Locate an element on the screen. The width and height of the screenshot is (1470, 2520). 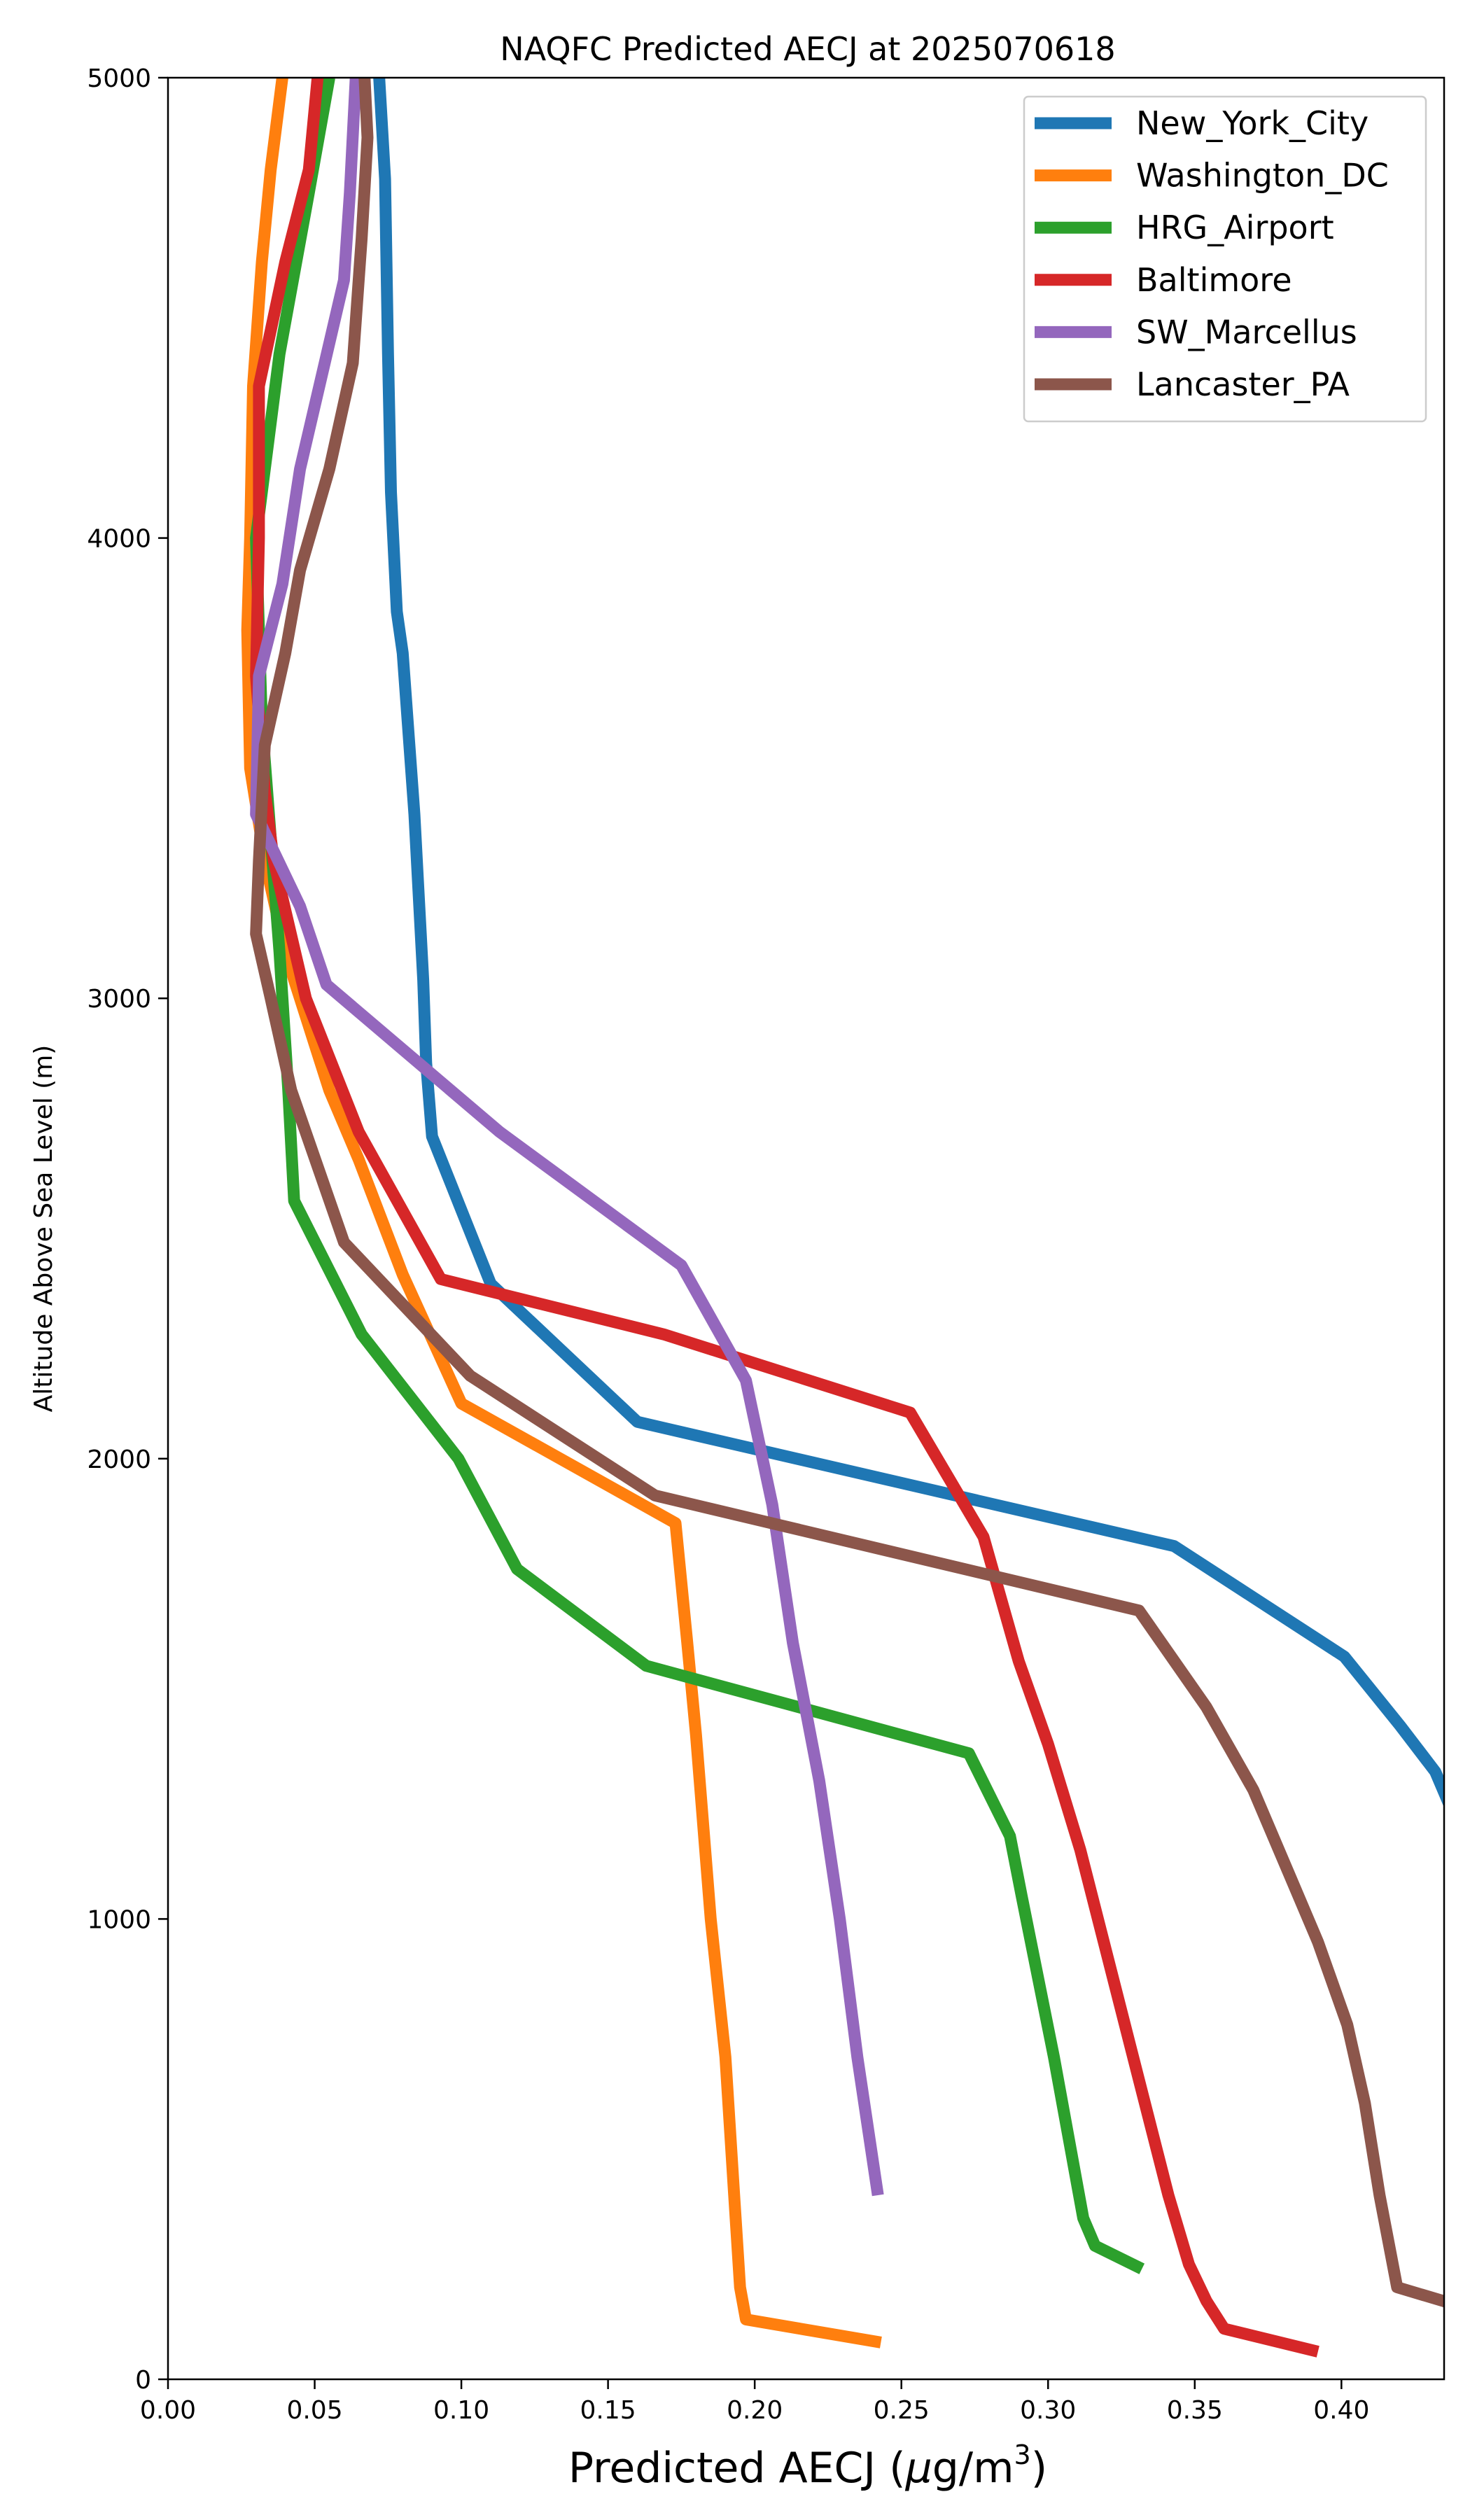
x-tick-label: 0.10 is located at coordinates (461, 2410).